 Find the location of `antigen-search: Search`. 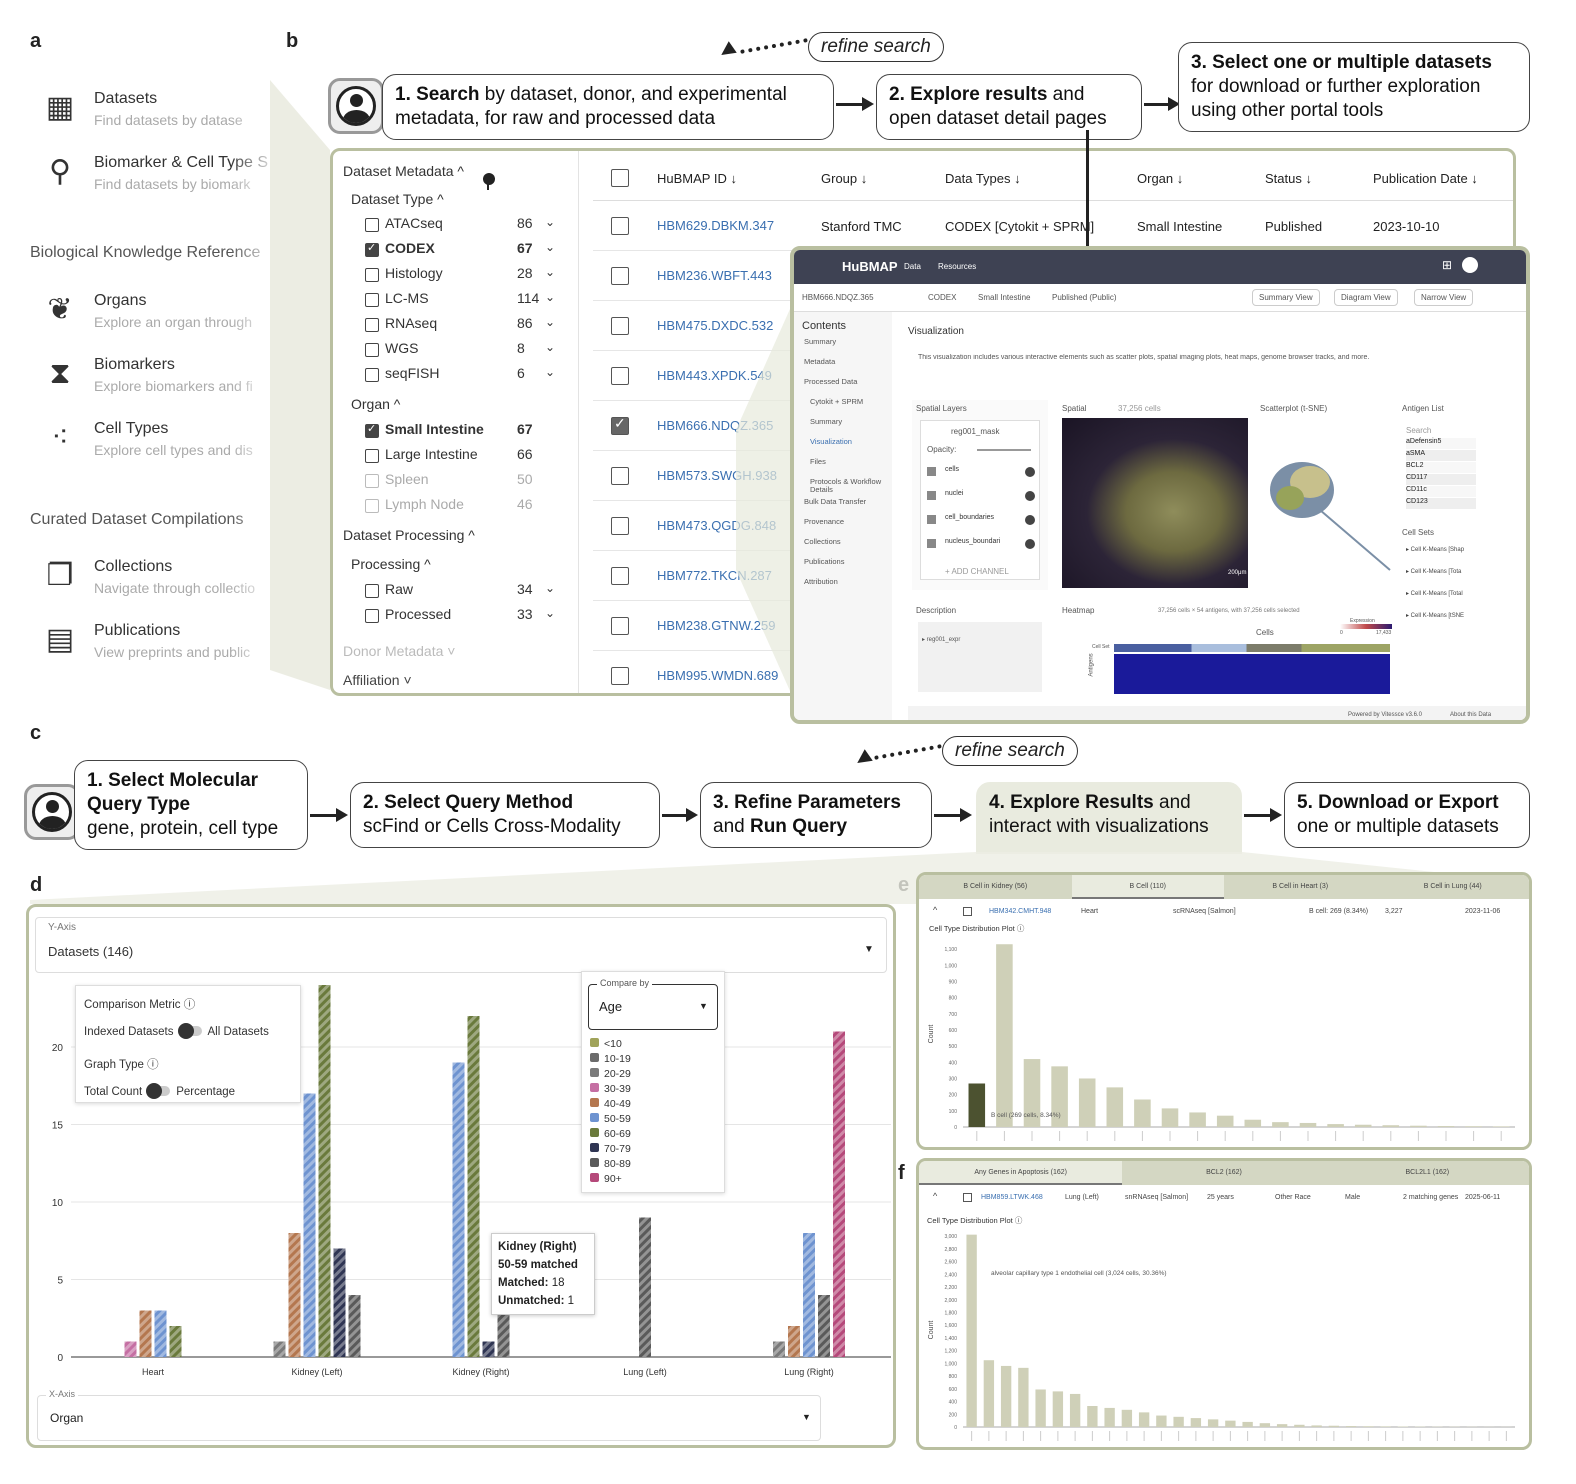

antigen-search: Search is located at coordinates (1419, 430).